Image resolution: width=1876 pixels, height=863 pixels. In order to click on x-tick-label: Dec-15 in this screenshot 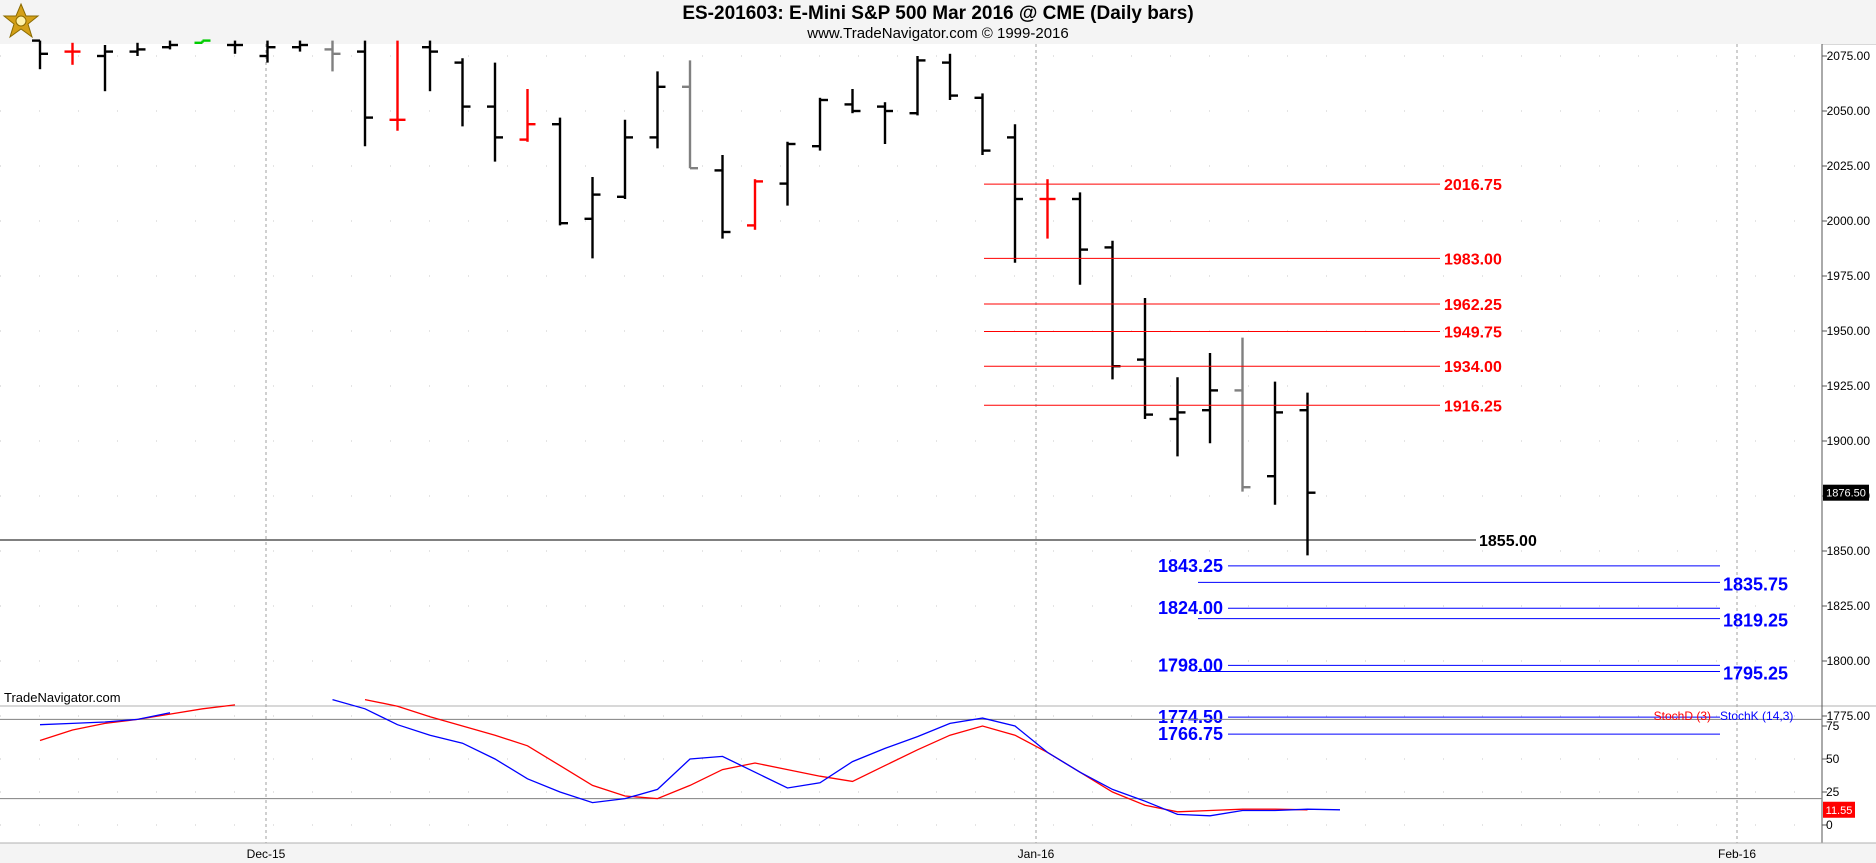, I will do `click(266, 854)`.